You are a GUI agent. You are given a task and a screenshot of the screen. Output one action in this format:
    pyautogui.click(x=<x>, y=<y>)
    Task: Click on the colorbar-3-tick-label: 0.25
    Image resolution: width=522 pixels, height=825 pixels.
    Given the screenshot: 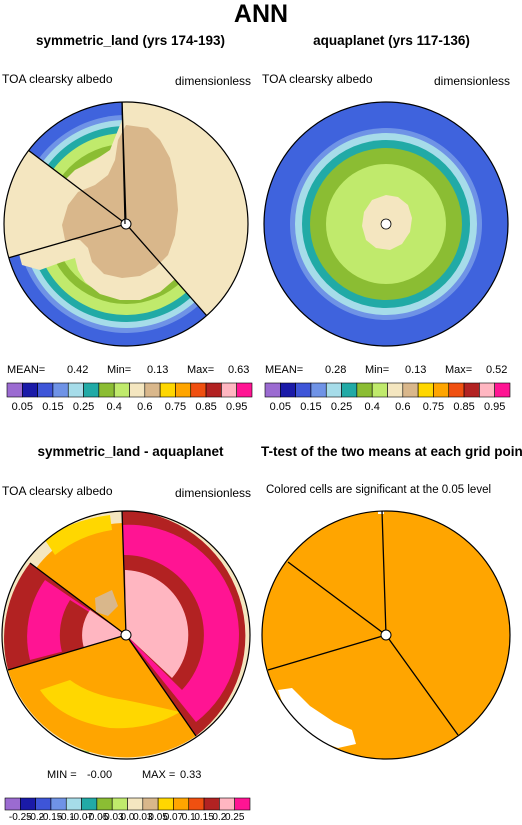 What is the action you would take?
    pyautogui.click(x=234, y=817)
    